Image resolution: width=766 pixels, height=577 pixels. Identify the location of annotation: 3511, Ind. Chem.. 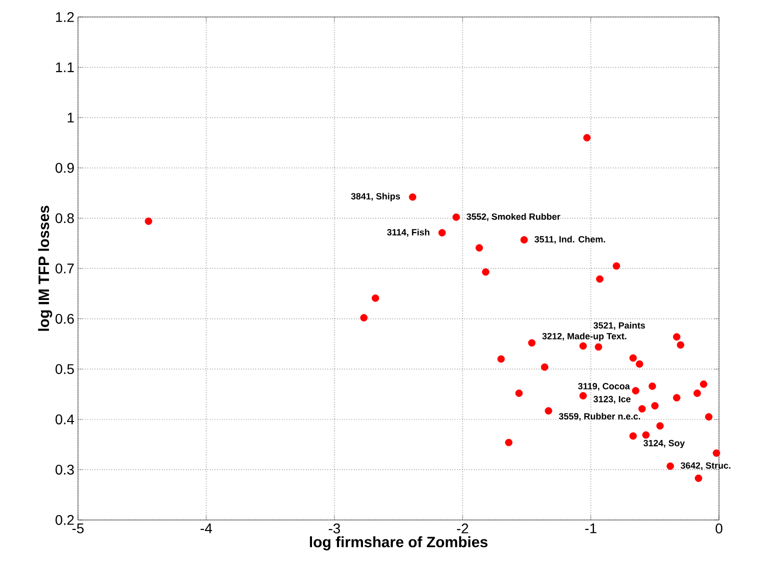
(570, 240).